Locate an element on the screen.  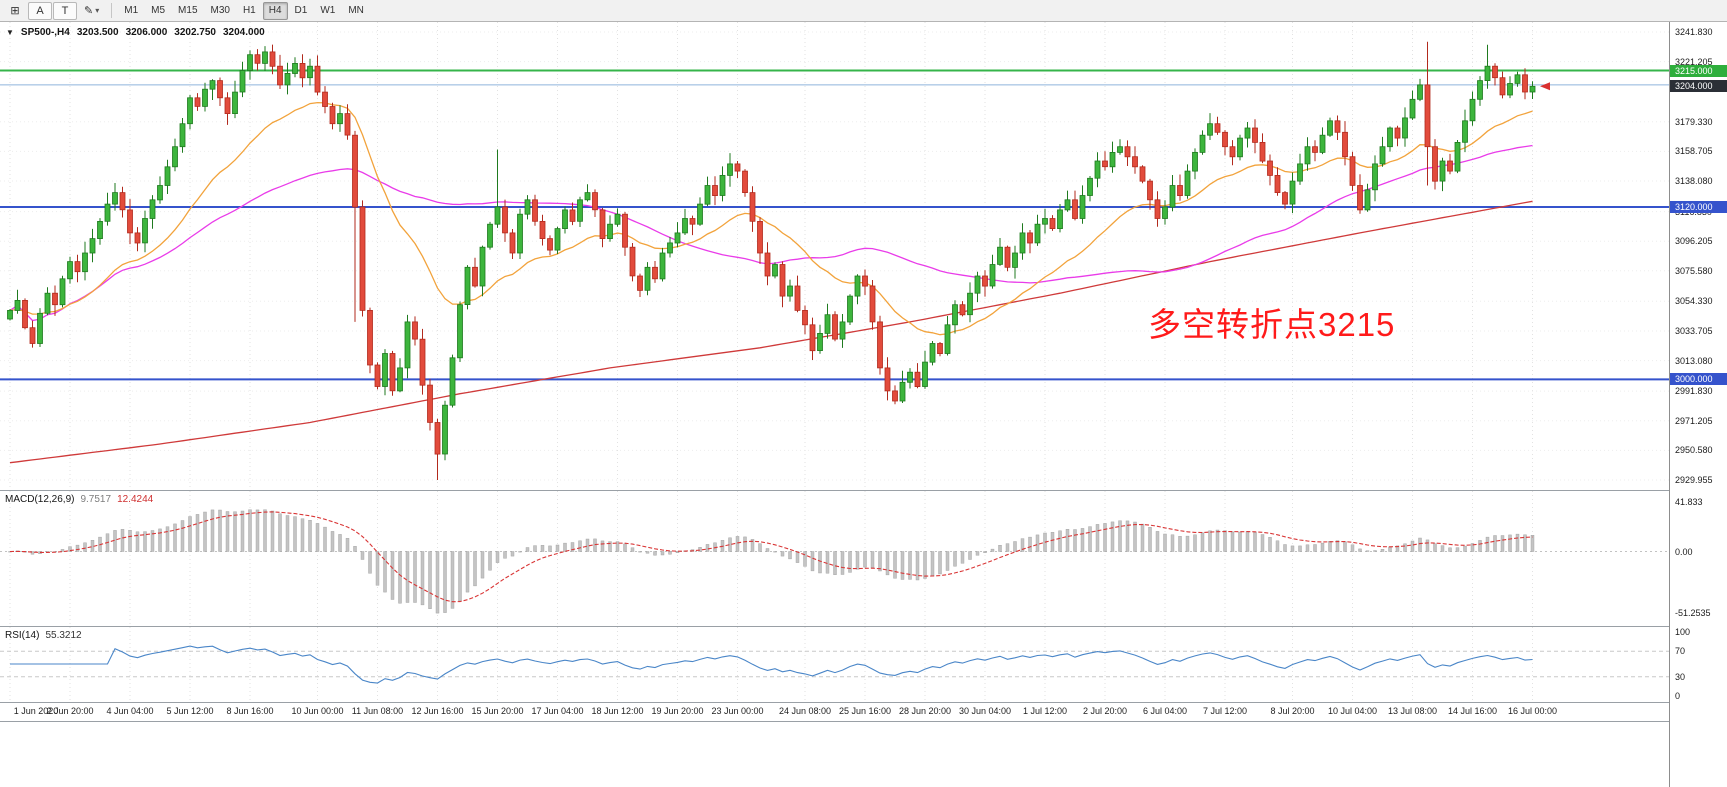
rsi-name: RSI(14) is located at coordinates (22, 635).